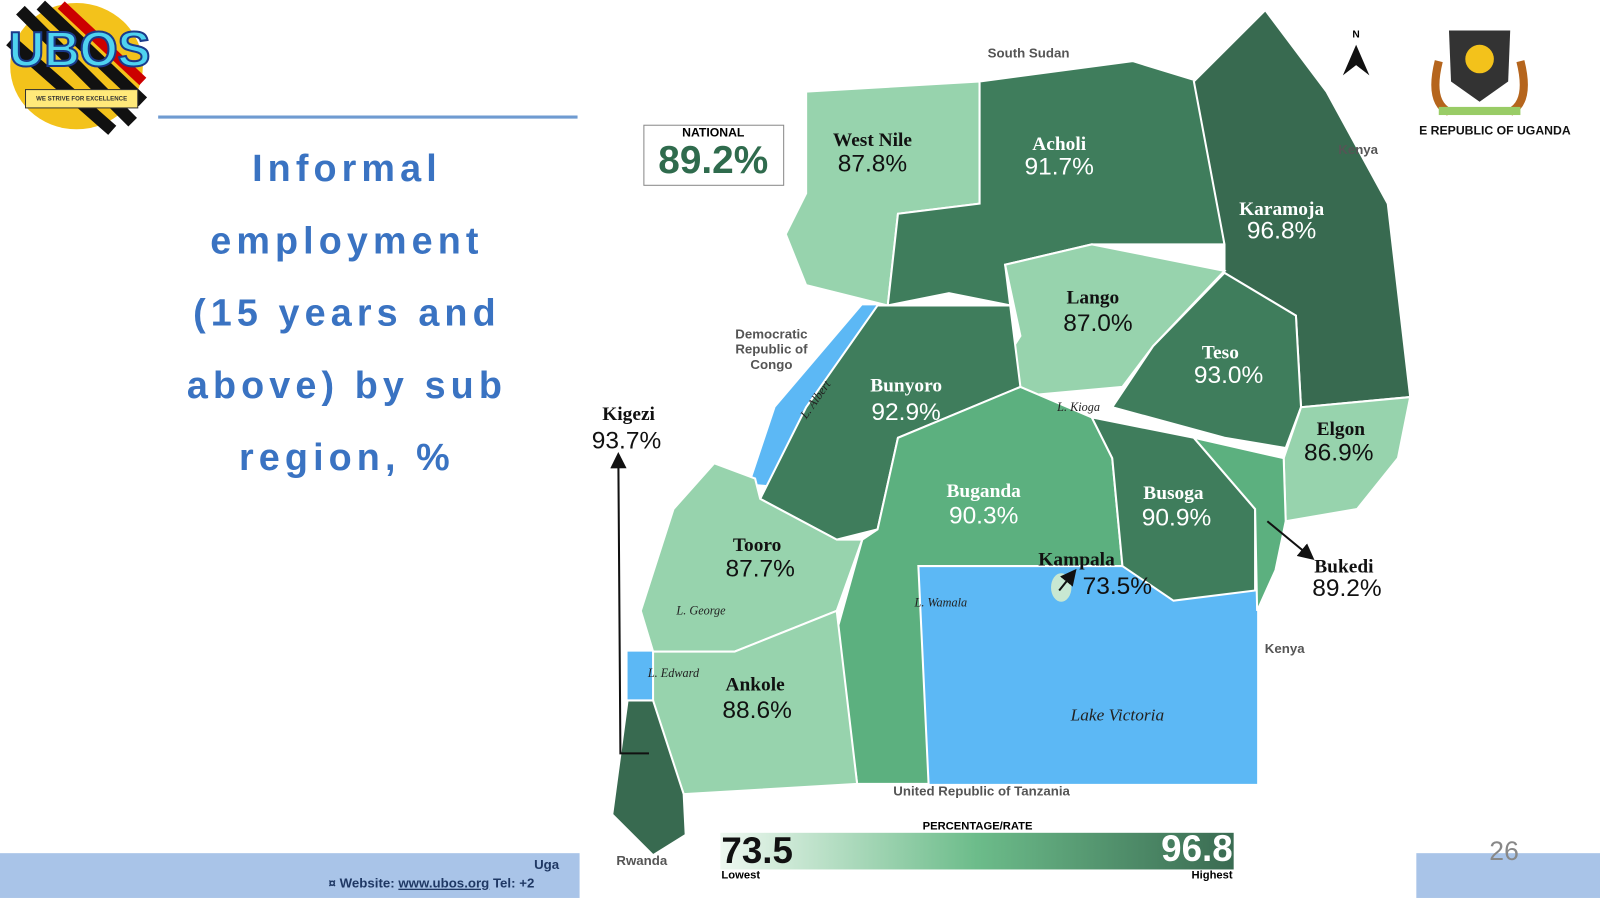 This screenshot has height=900, width=1600. I want to click on water-label: L. Kioga, so click(1078, 407).